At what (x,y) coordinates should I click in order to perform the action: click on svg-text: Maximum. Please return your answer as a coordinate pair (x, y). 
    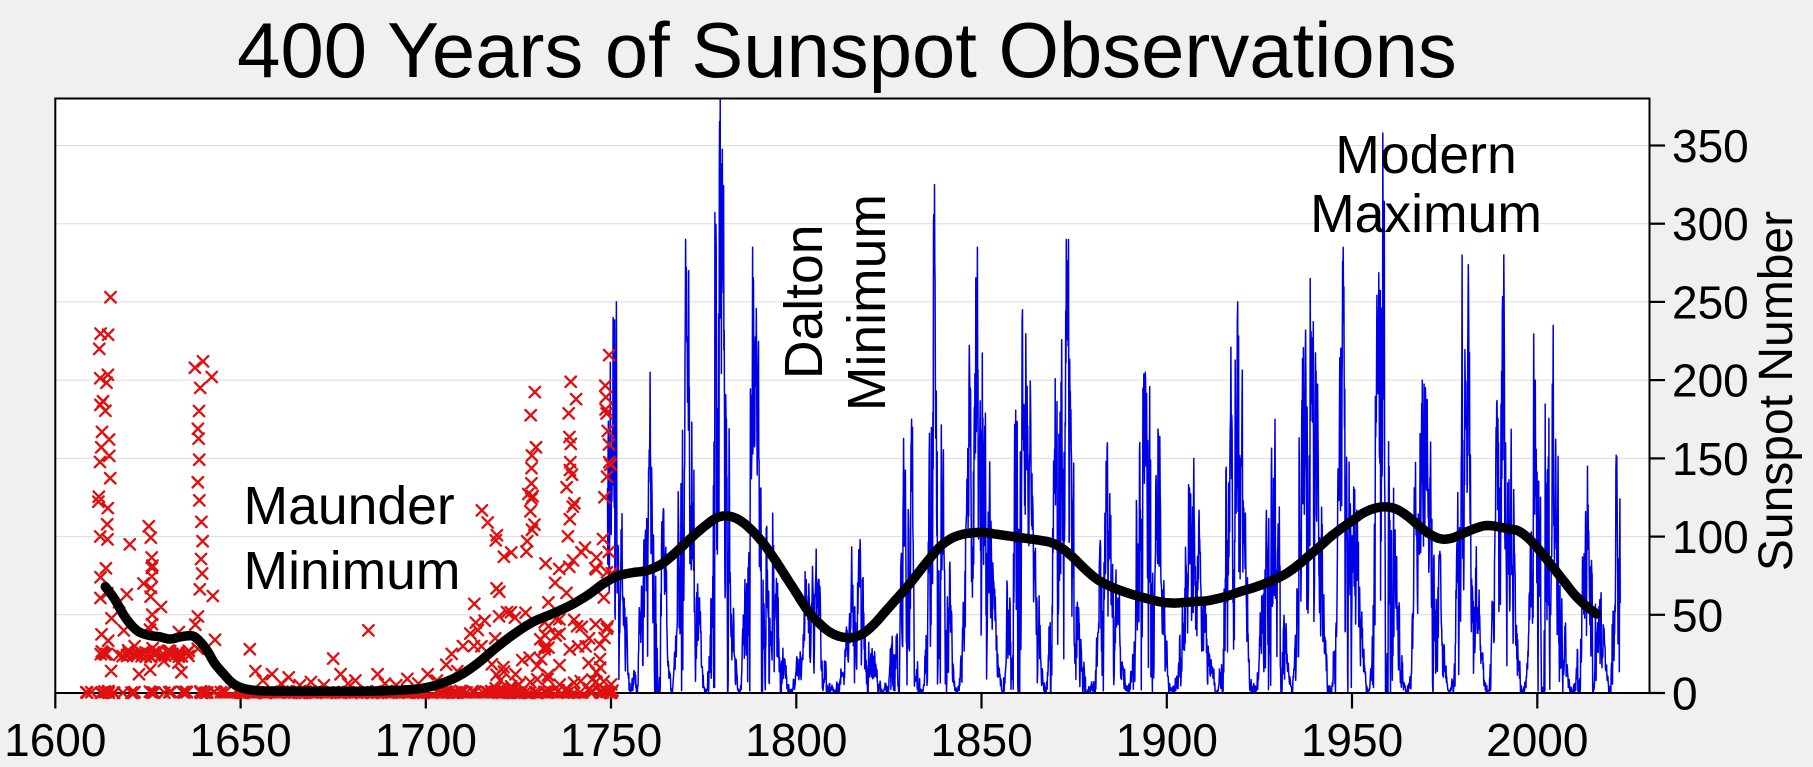
    Looking at the image, I should click on (1426, 214).